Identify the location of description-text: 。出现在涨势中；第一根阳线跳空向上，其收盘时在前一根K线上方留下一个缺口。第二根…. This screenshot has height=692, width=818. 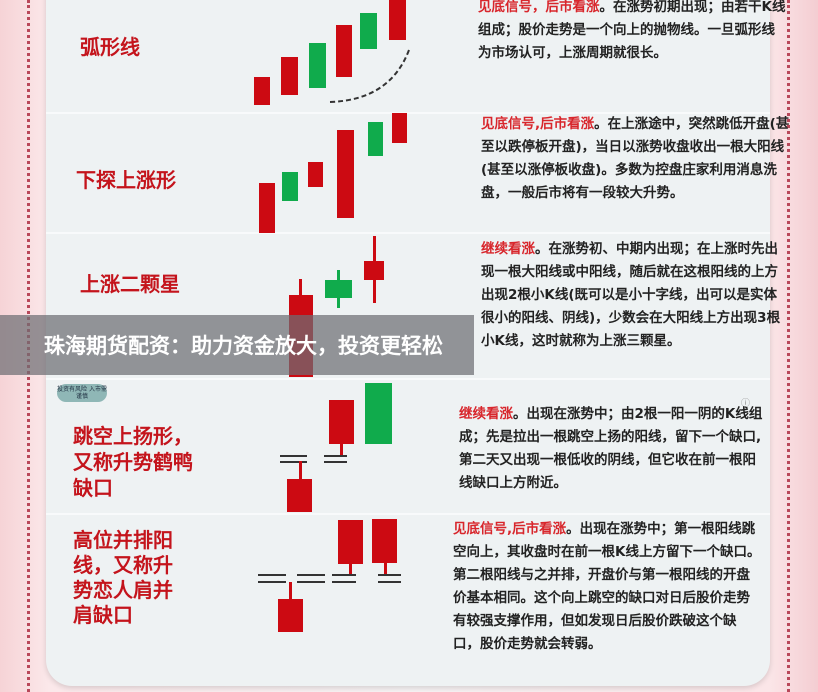
(607, 586).